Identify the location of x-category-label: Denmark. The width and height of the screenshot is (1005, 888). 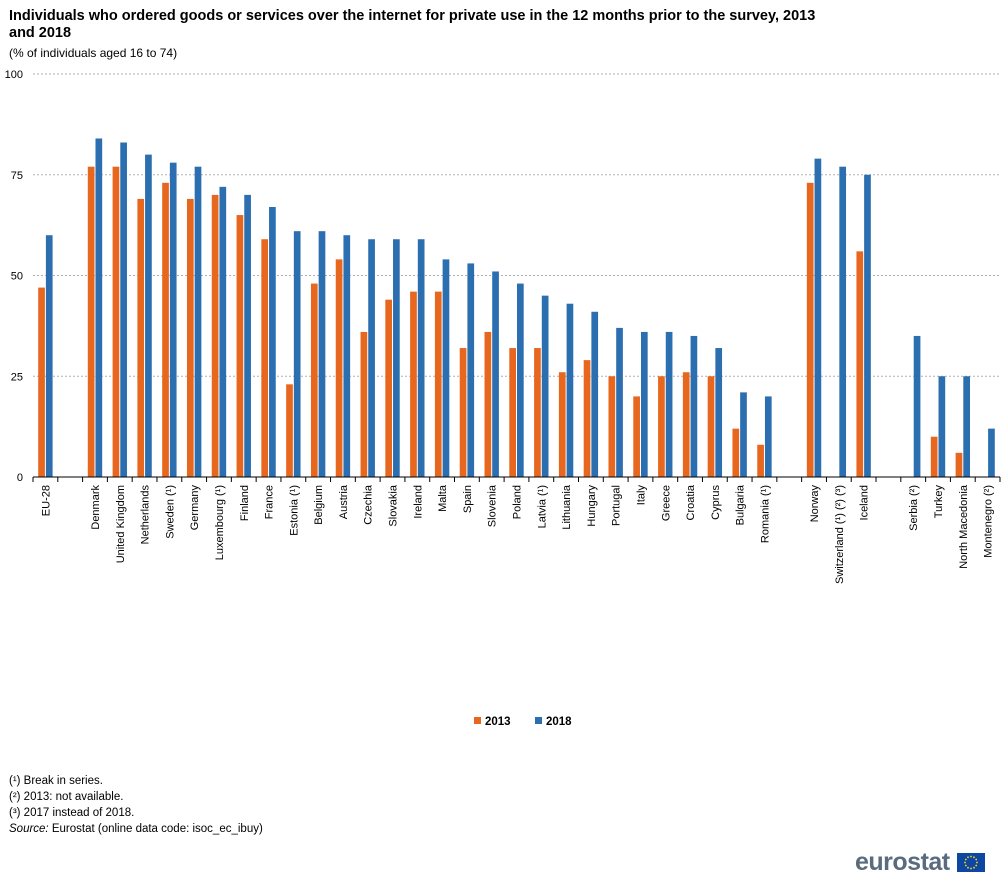
(96, 507).